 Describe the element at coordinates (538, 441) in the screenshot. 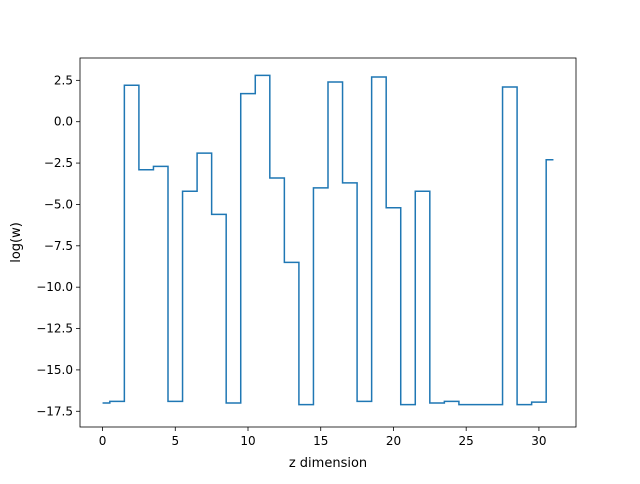

I see `x-tick-label: 30` at that location.